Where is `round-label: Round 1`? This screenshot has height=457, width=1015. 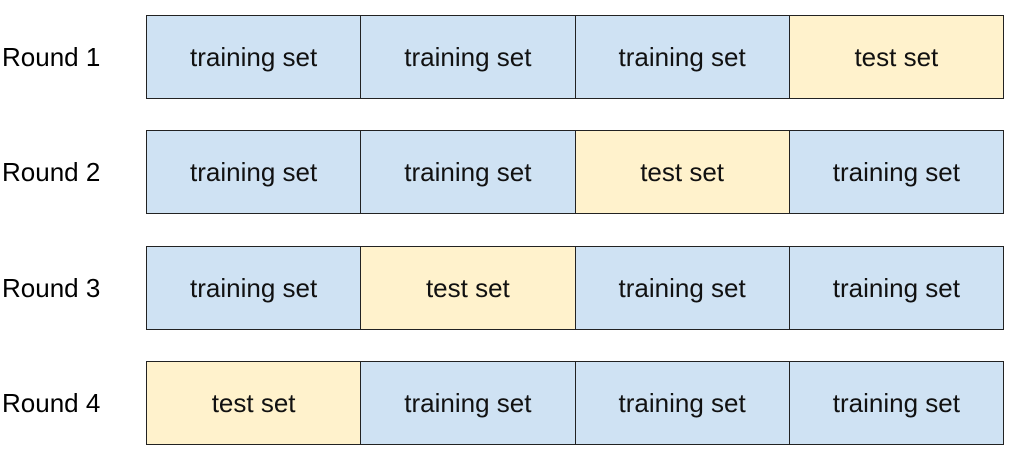
round-label: Round 1 is located at coordinates (51, 57).